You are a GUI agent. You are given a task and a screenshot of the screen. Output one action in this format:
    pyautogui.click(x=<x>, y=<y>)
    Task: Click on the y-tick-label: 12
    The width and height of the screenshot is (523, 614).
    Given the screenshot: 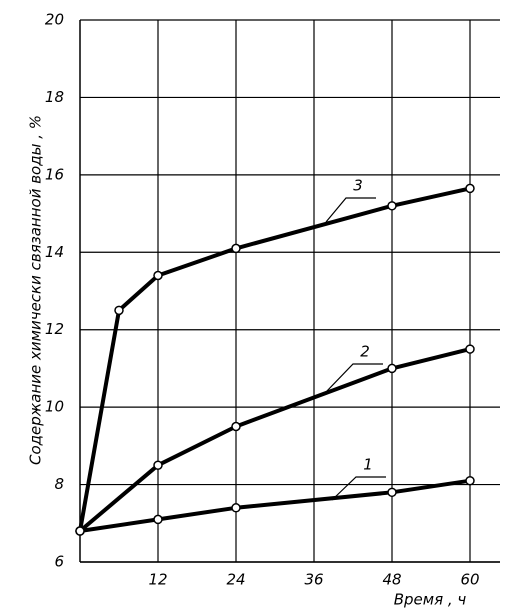 What is the action you would take?
    pyautogui.click(x=54, y=329)
    